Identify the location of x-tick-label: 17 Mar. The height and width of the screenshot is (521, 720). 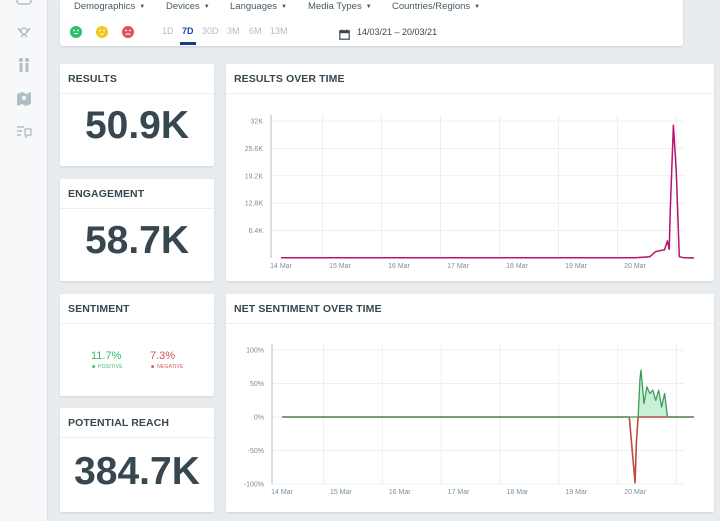
(459, 492).